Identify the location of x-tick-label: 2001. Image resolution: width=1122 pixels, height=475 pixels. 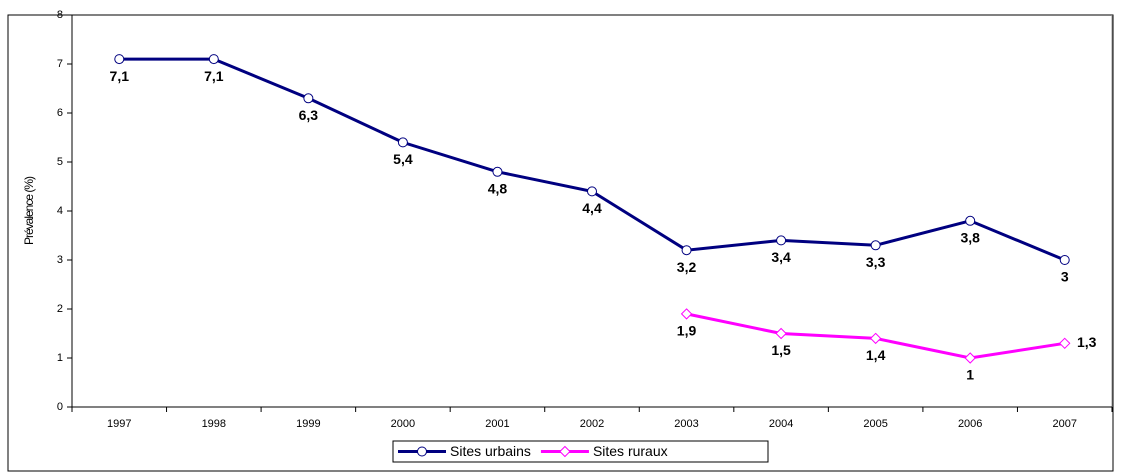
(497, 424).